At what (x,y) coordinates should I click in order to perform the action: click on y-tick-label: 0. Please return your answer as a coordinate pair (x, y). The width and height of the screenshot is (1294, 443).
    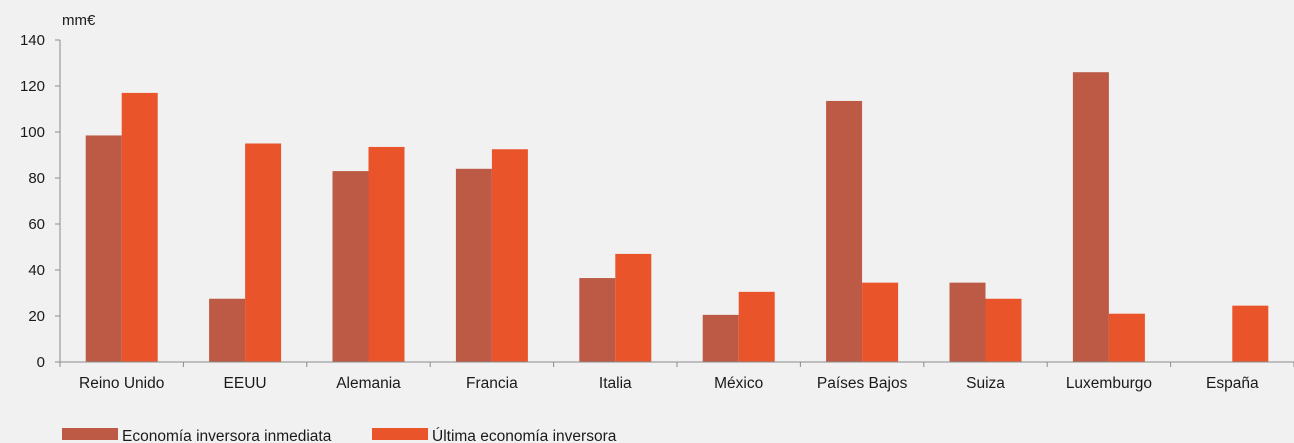
    Looking at the image, I should click on (41, 362).